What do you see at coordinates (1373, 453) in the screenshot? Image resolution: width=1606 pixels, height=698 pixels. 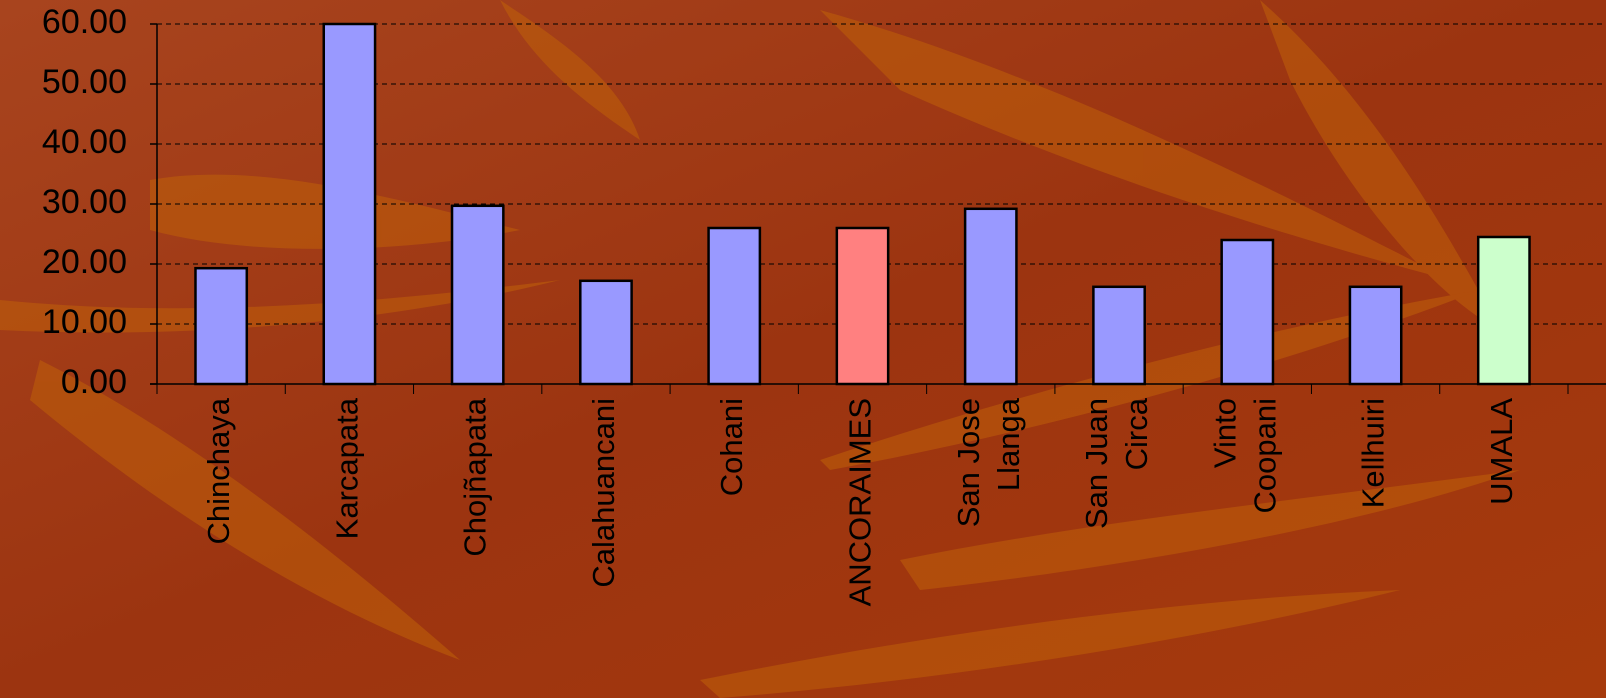 I see `x-tick-label: Kellhuiri` at bounding box center [1373, 453].